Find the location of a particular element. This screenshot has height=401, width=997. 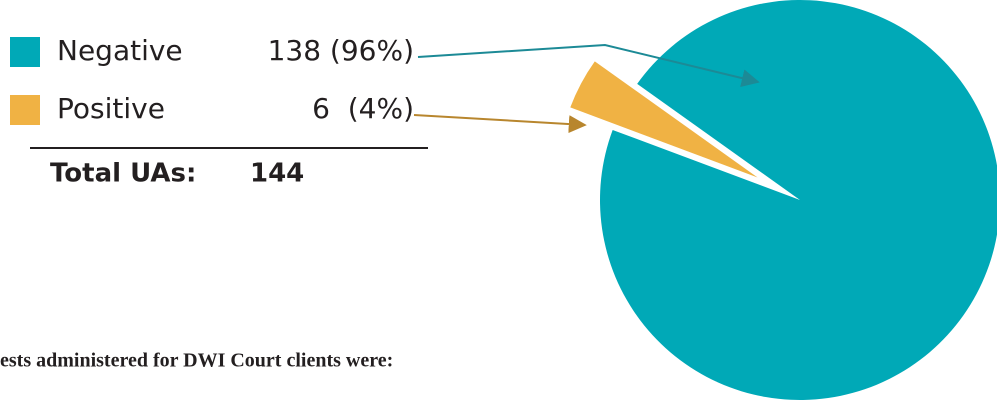

total-label: Total UAs: is located at coordinates (123, 174).